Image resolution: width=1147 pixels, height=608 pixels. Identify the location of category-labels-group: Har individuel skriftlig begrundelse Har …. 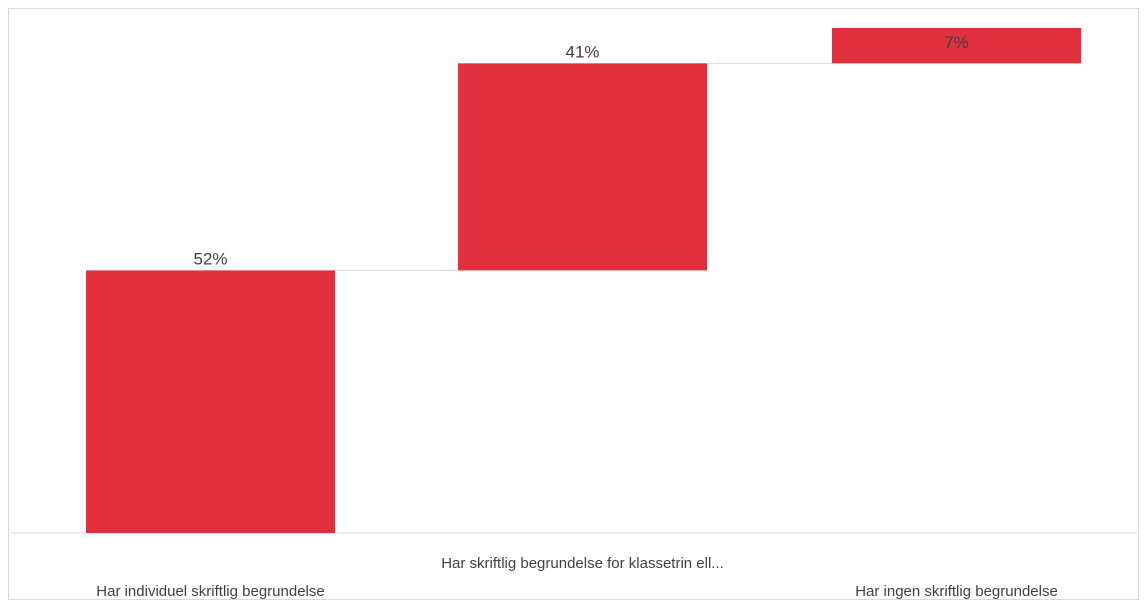
(577, 577).